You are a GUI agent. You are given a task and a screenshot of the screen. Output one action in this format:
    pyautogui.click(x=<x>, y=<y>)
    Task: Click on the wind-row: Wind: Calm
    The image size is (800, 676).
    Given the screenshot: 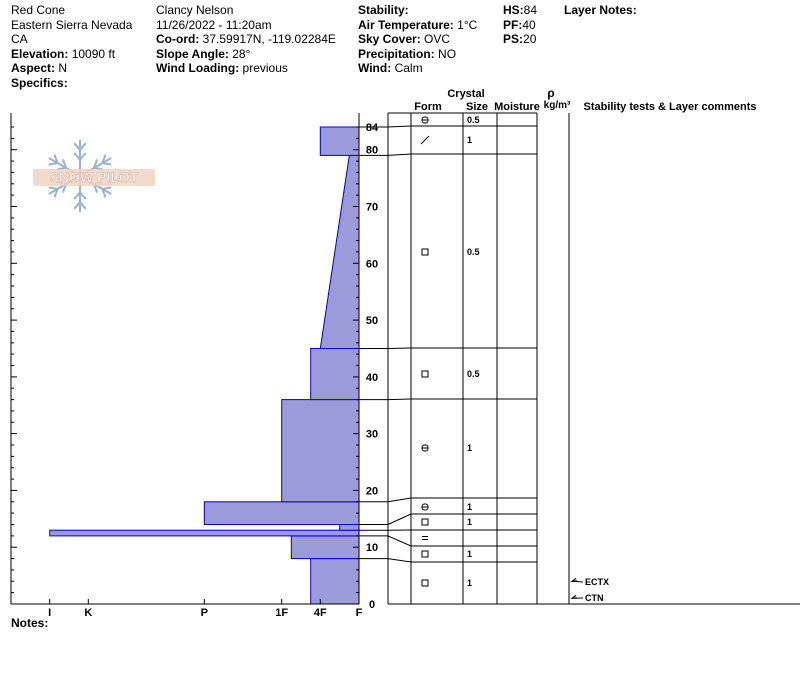 What is the action you would take?
    pyautogui.click(x=390, y=68)
    